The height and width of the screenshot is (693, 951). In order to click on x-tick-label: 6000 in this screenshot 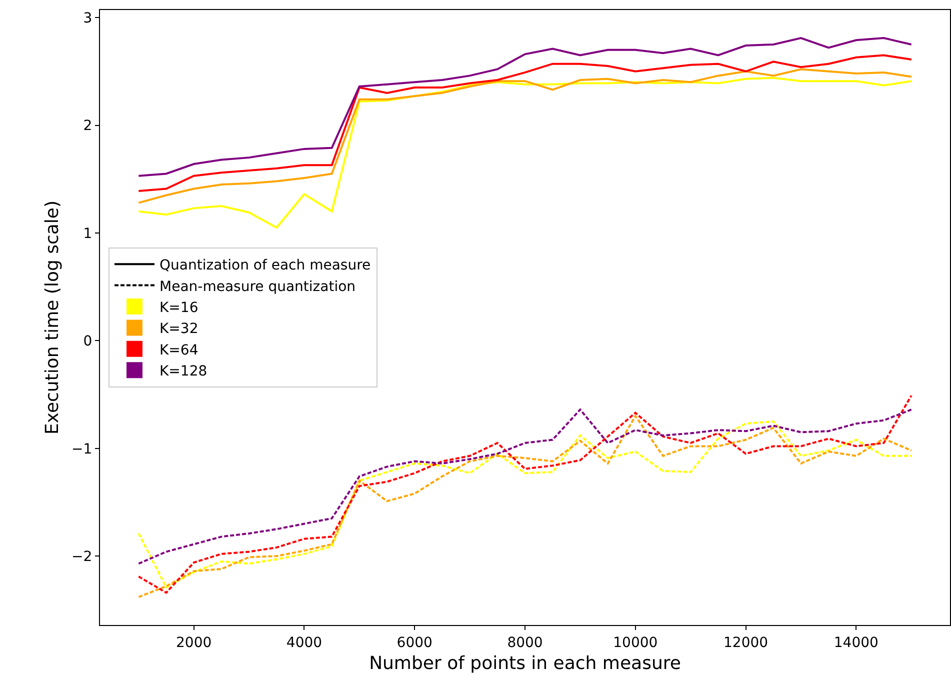, I will do `click(414, 642)`.